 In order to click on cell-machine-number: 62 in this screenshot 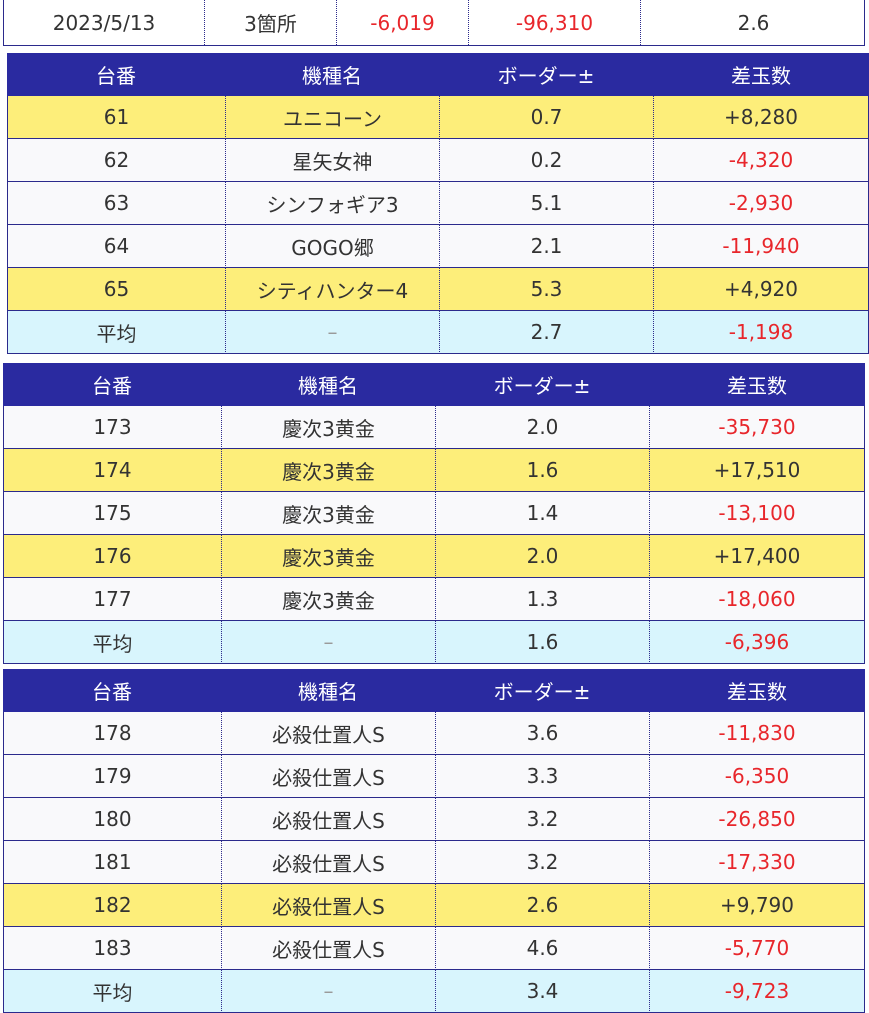, I will do `click(116, 160)`.